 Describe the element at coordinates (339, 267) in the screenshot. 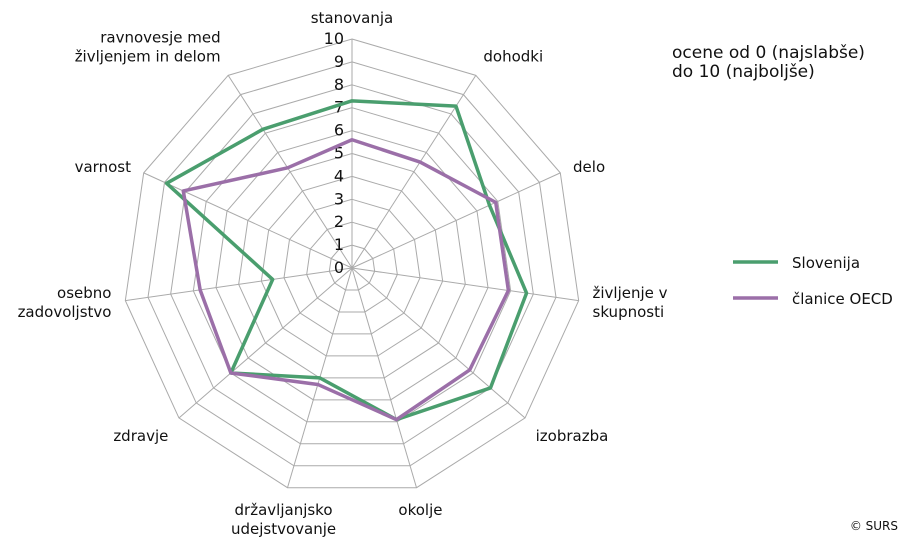

I see `r-tick-label: 0` at that location.